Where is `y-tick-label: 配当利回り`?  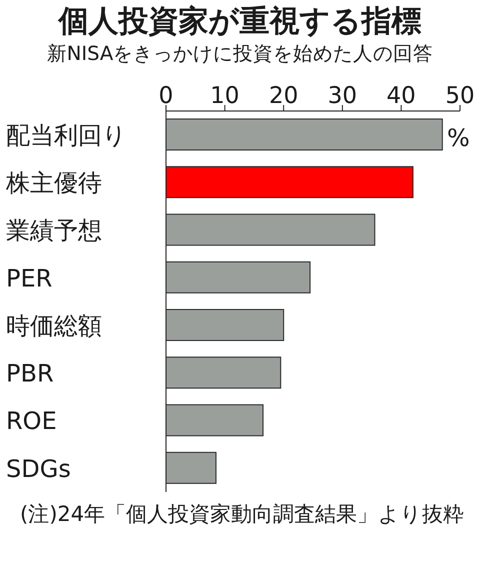 y-tick-label: 配当利回り is located at coordinates (66, 135).